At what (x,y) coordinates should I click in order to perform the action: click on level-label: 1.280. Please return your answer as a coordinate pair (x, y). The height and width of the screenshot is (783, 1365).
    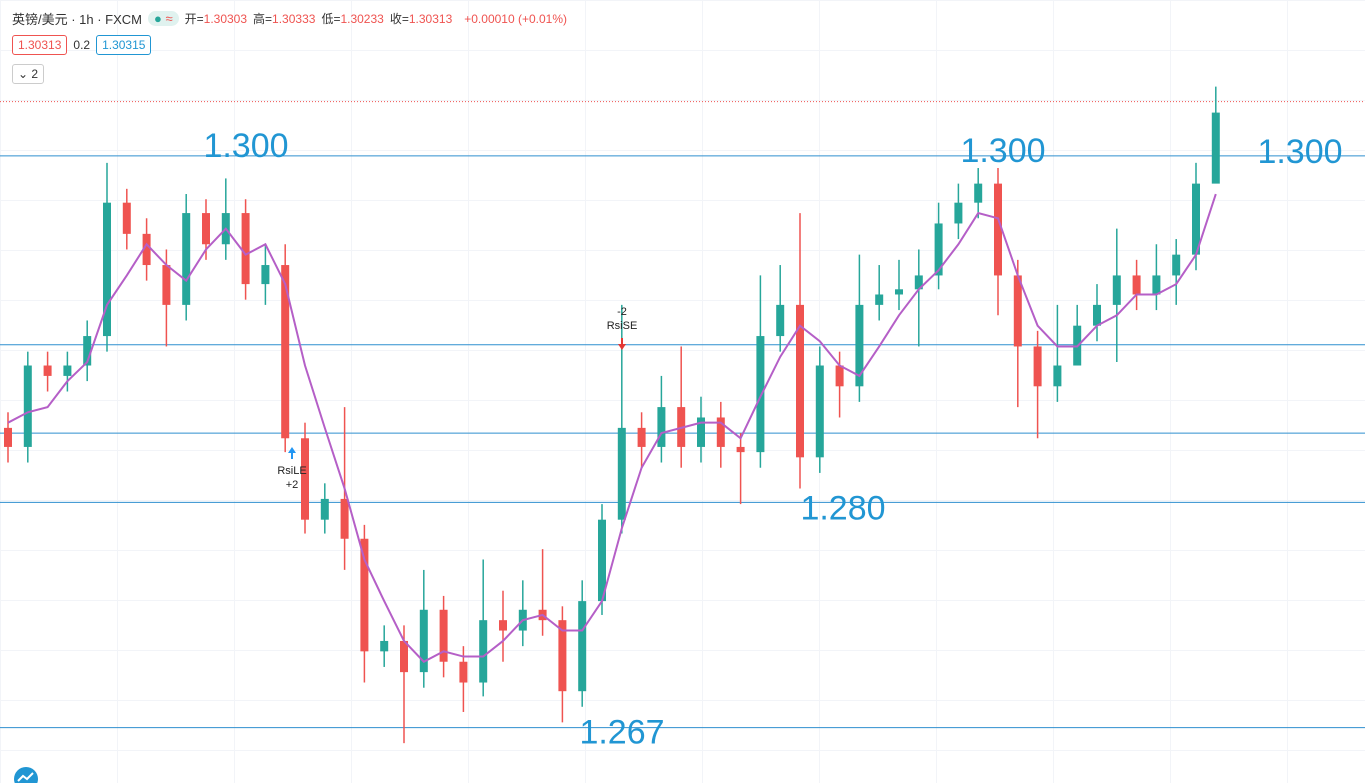
    Looking at the image, I should click on (842, 508).